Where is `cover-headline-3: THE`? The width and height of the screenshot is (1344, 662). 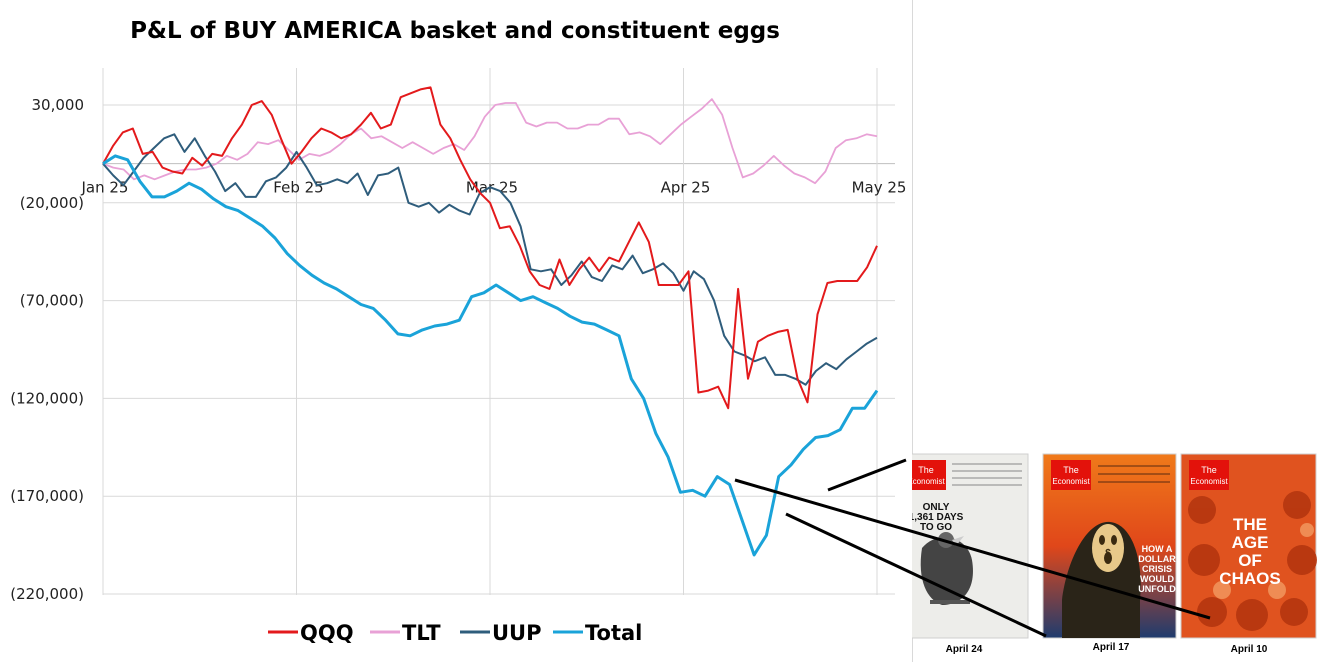 cover-headline-3: THE is located at coordinates (1250, 524).